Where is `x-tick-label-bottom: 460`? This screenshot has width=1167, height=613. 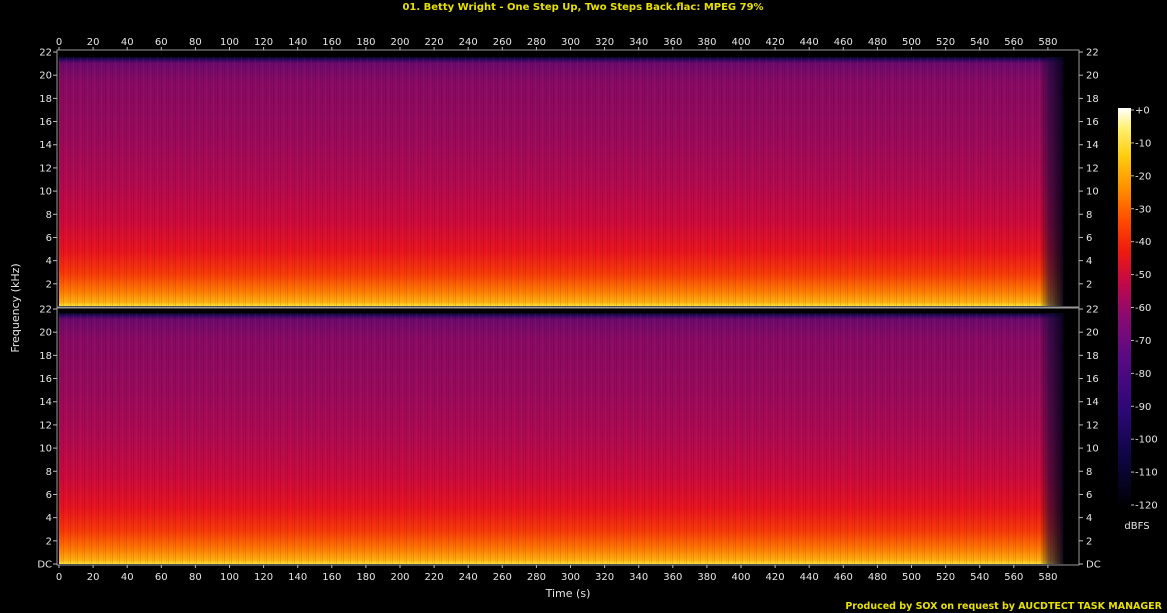 x-tick-label-bottom: 460 is located at coordinates (843, 577).